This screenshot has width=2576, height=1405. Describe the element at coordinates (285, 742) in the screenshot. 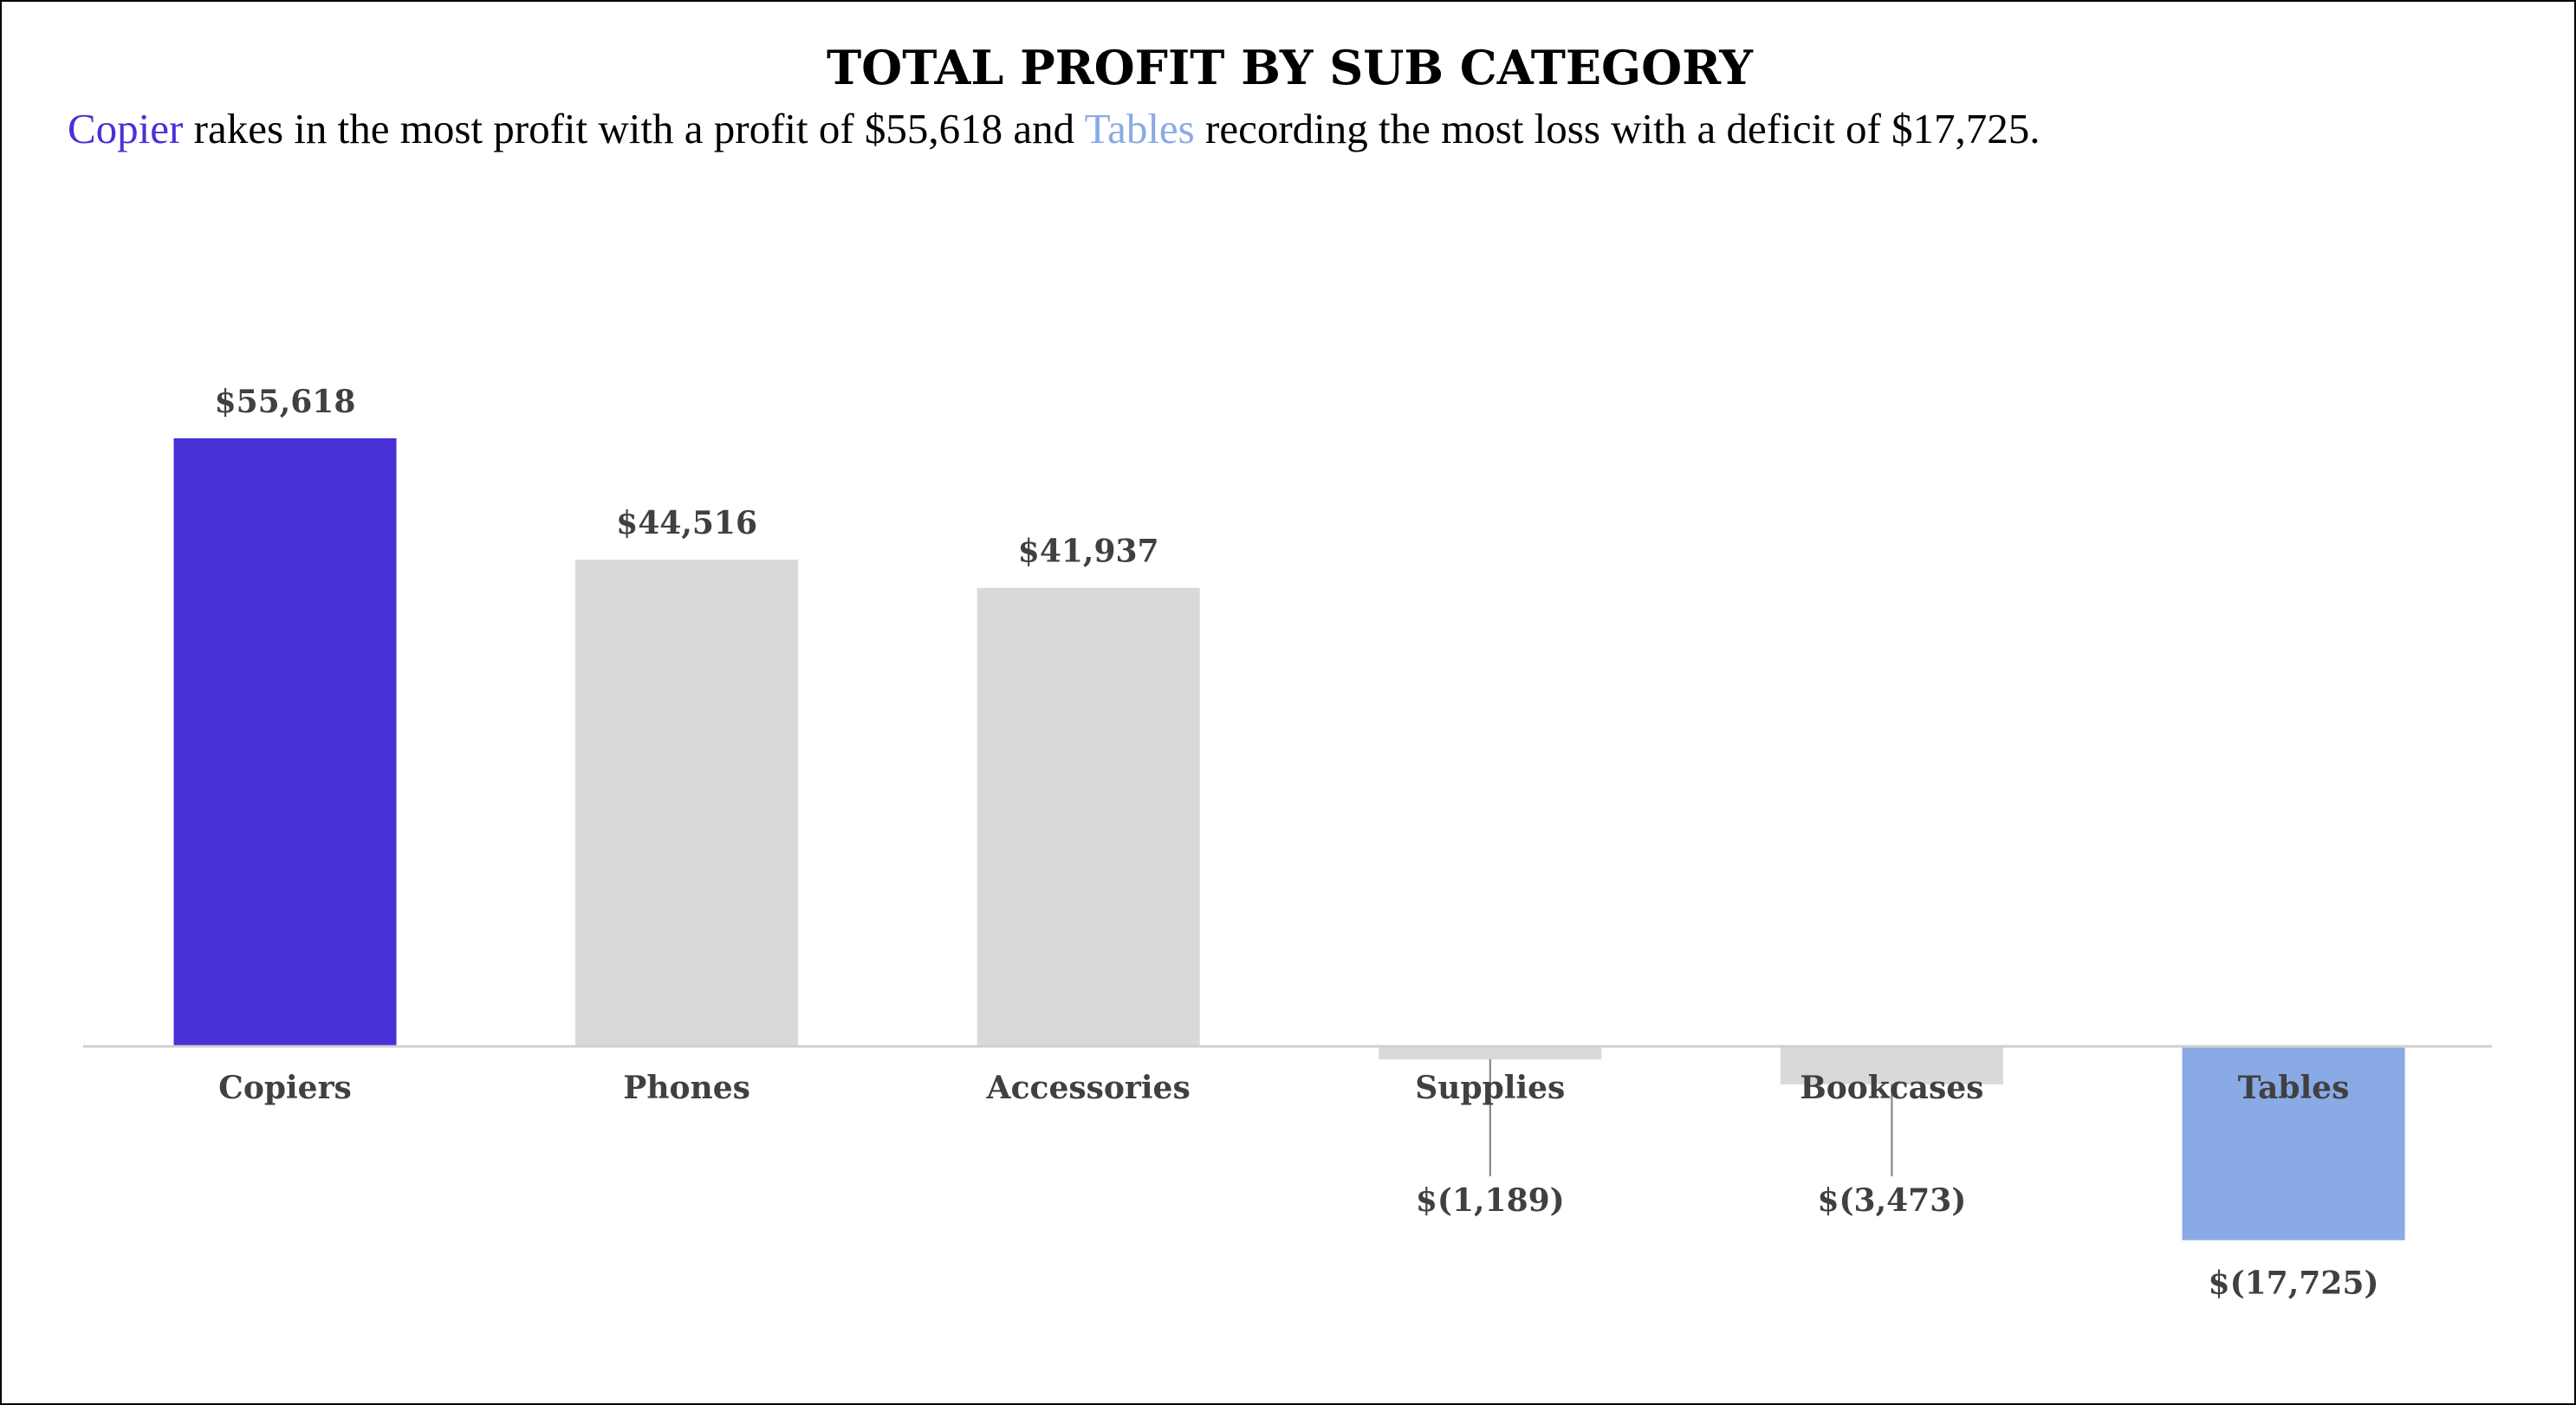

I see `bar-copiers` at that location.